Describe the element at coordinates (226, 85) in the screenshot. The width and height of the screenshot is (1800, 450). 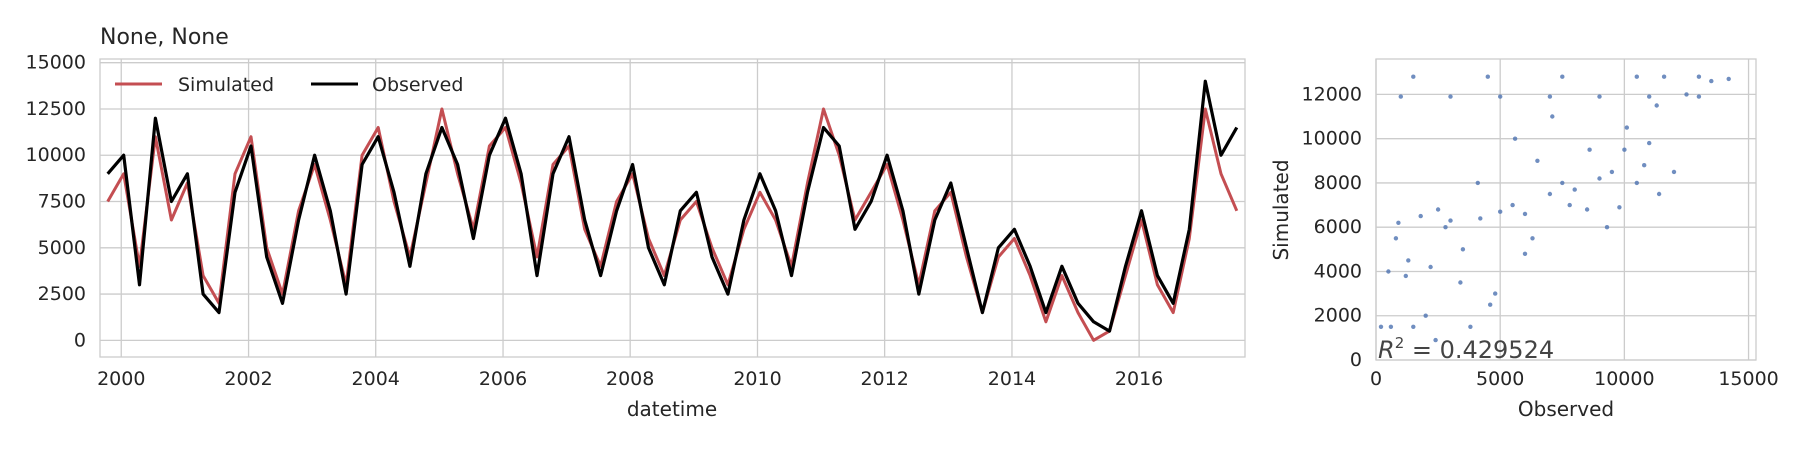
I see `legend-simulated-label: Simulated` at that location.